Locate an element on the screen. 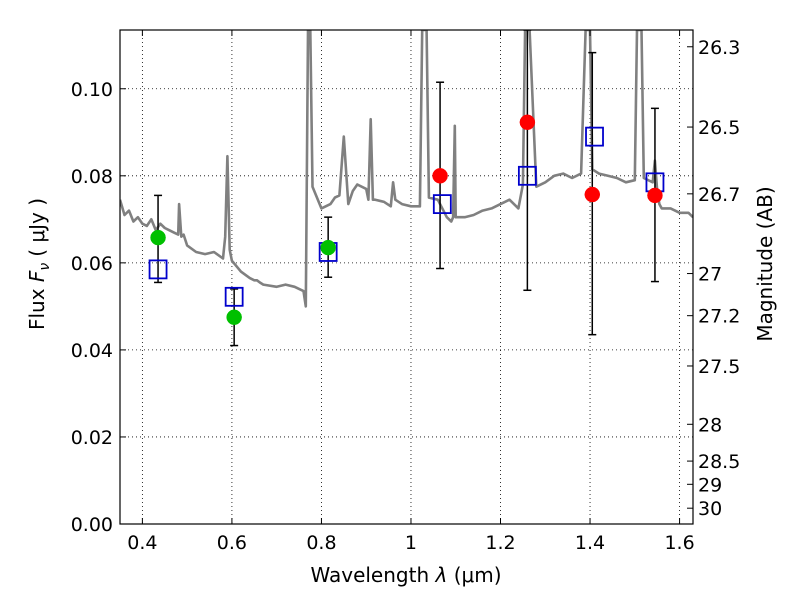  y-tick-label: 0.08 is located at coordinates (92, 177).